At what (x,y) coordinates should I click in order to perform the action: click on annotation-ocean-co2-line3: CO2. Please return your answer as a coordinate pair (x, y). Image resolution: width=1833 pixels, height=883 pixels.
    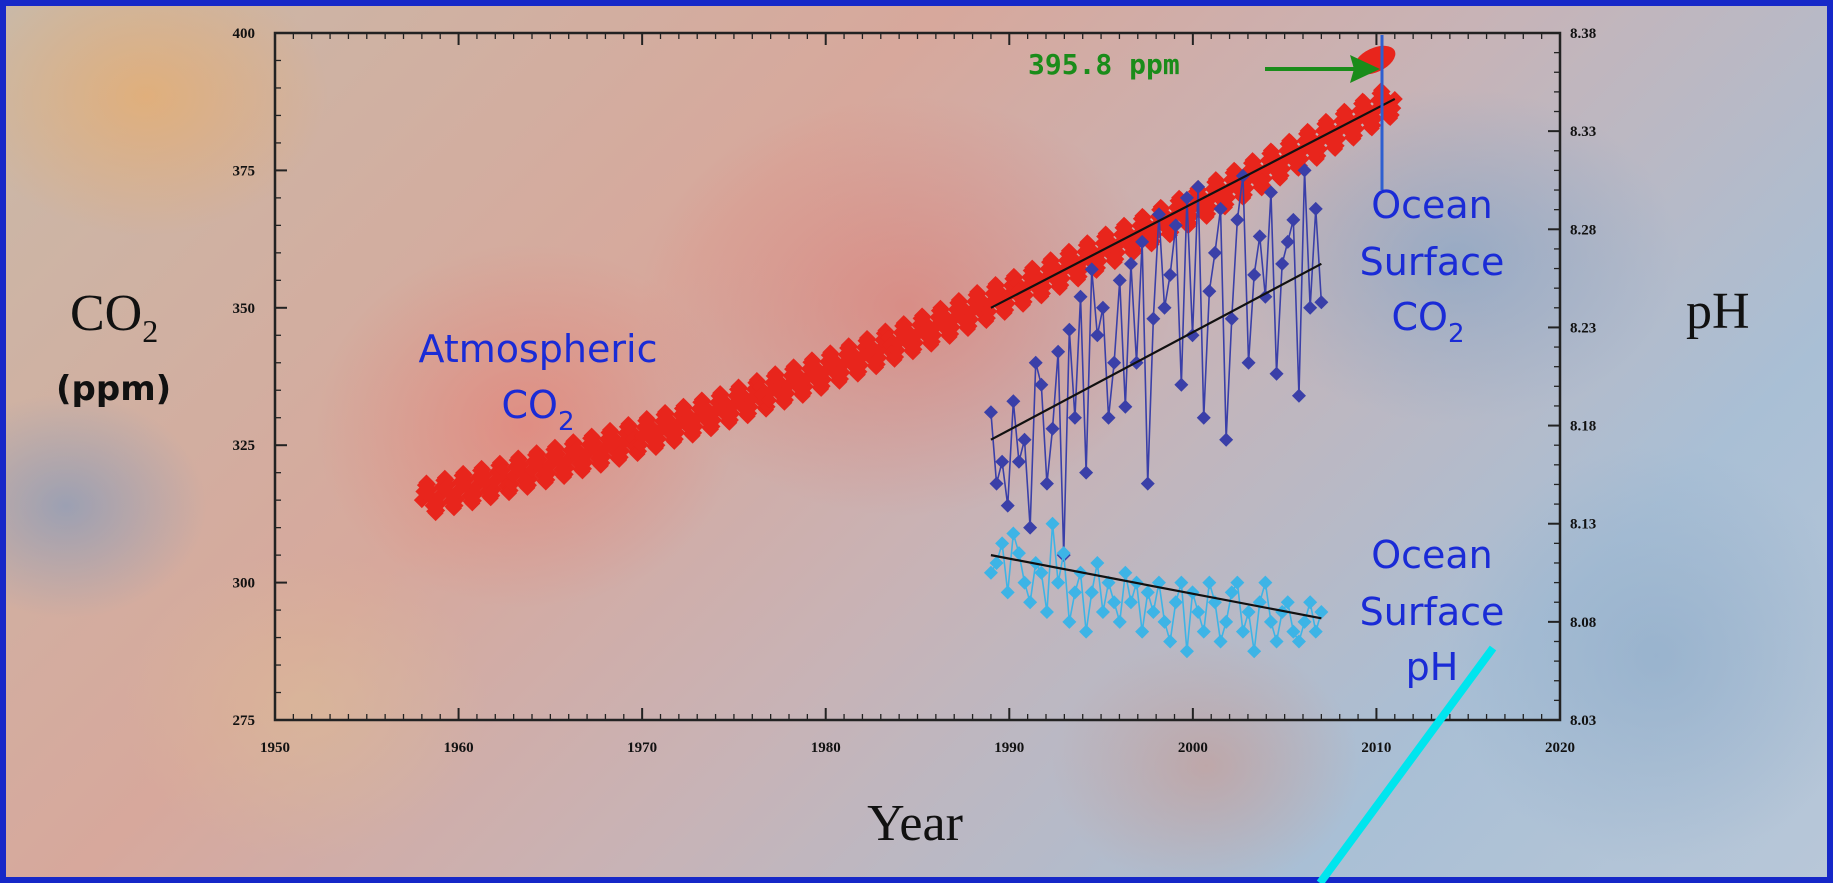
    Looking at the image, I should click on (1428, 322).